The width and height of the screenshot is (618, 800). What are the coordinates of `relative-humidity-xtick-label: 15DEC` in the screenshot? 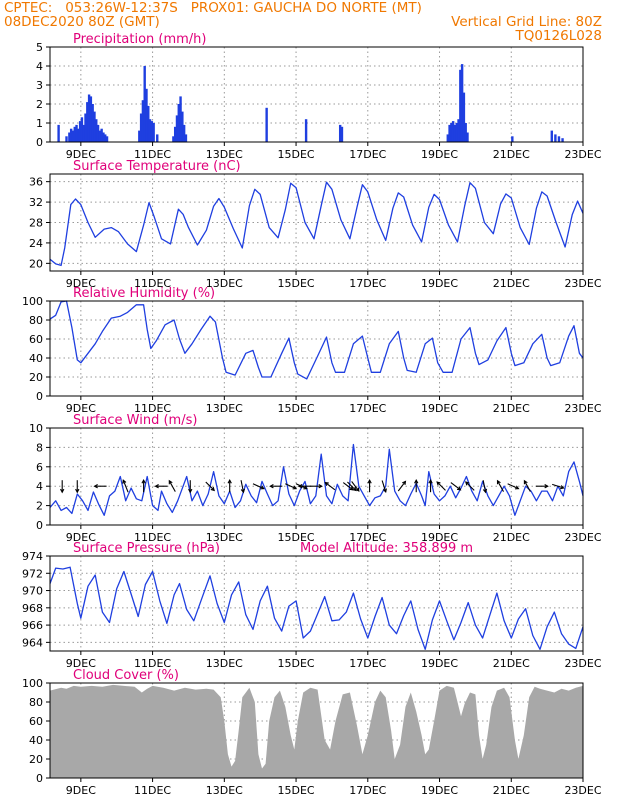 It's located at (296, 408).